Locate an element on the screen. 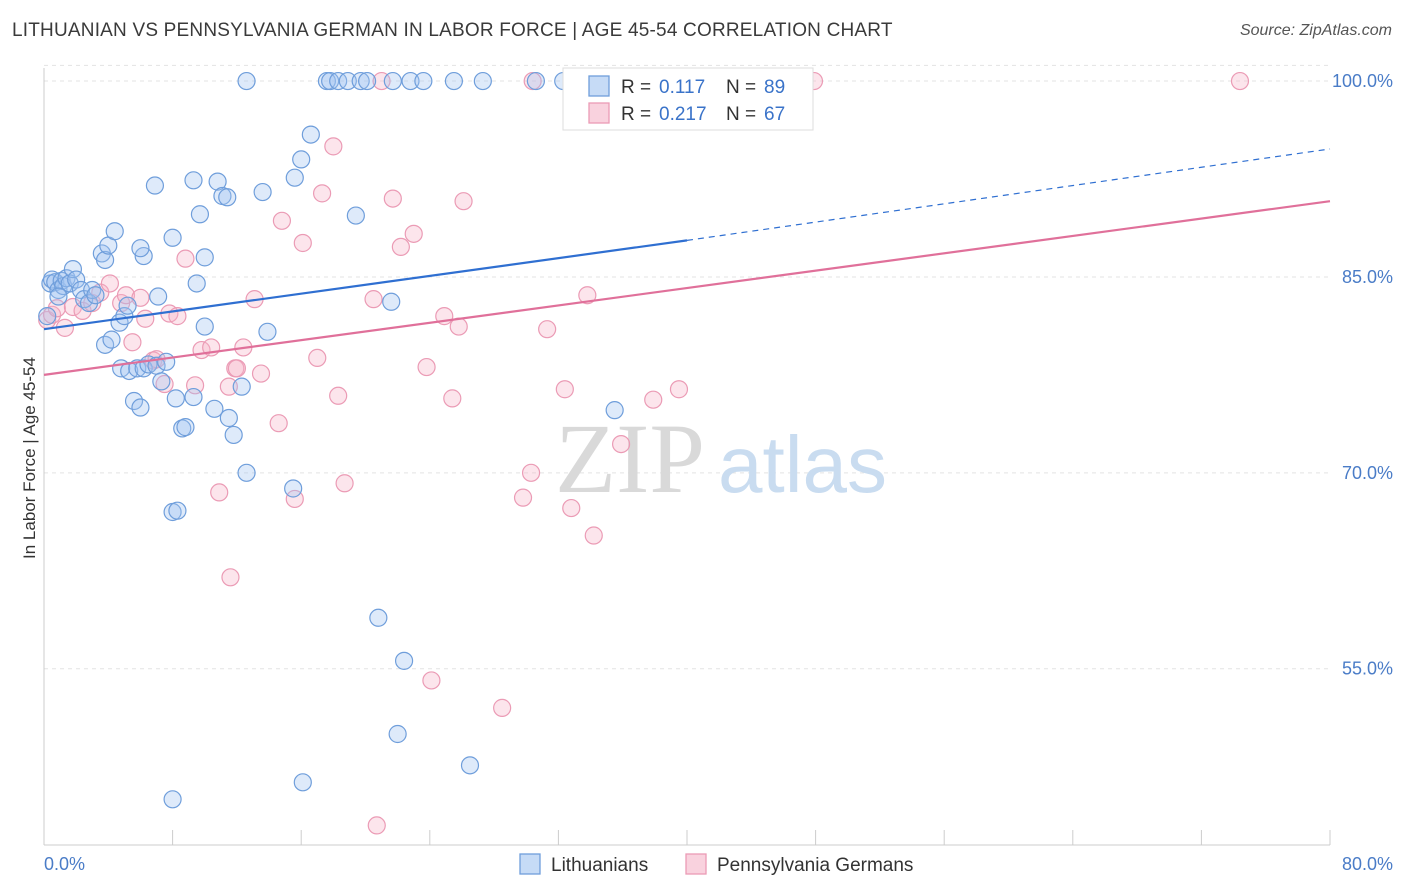 The width and height of the screenshot is (1406, 892). watermark-zip: ZIP is located at coordinates (630, 458).